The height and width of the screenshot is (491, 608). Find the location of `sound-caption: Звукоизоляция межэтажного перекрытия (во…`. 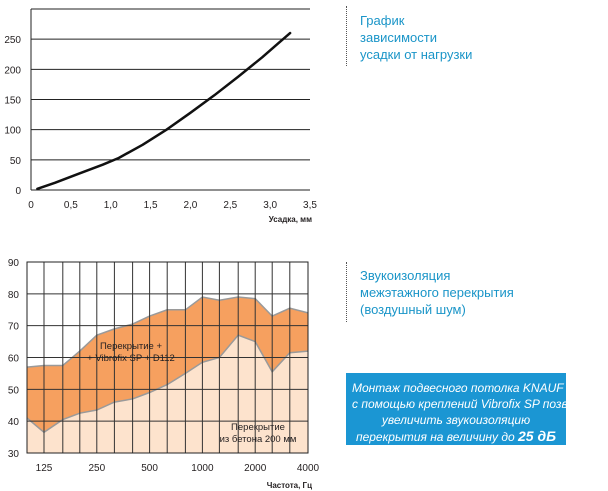

sound-caption: Звукоизоляция межэтажного перекрытия (во… is located at coordinates (437, 292).